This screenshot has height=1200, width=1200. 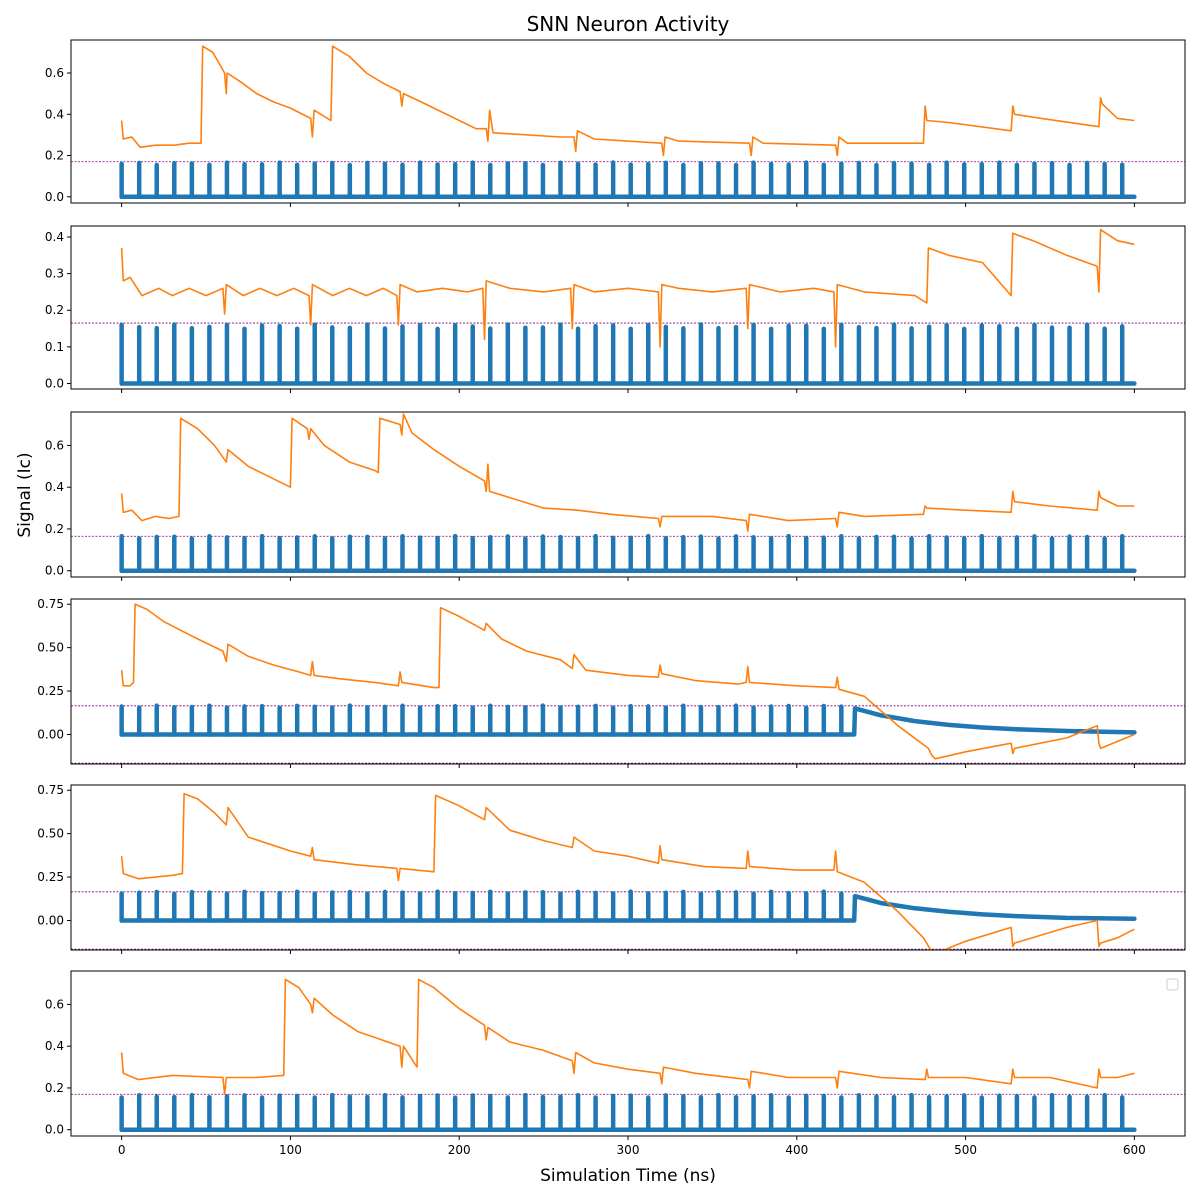 I want to click on legend-box, so click(x=1172, y=984).